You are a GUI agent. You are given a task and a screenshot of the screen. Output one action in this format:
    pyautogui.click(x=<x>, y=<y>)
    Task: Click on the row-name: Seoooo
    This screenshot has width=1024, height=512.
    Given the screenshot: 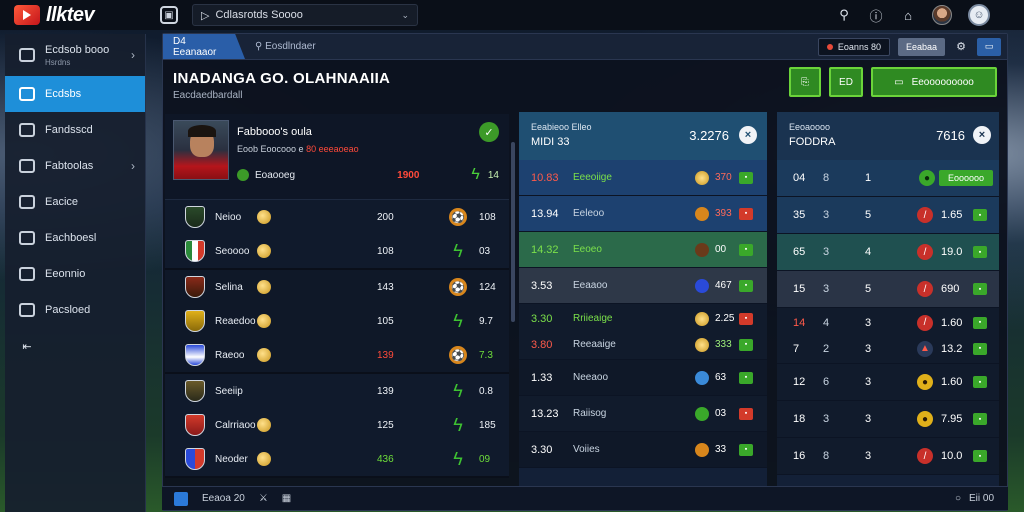 What is the action you would take?
    pyautogui.click(x=232, y=251)
    